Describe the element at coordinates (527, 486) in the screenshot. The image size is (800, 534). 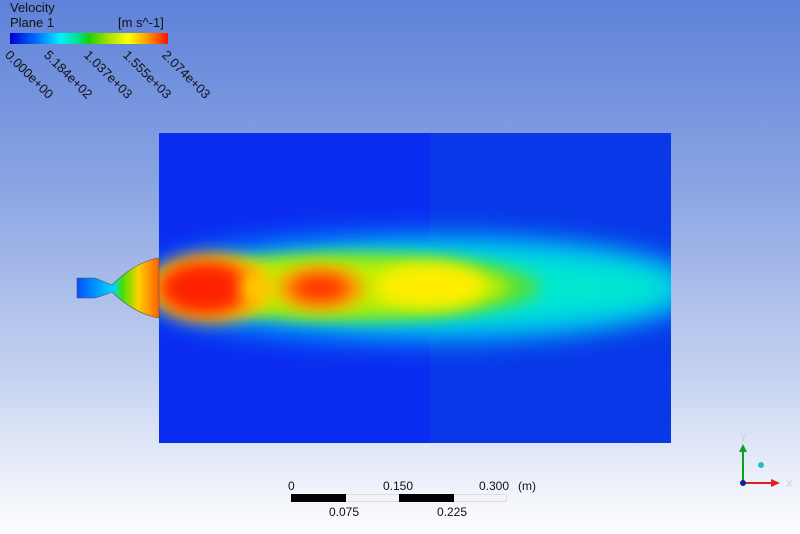
I see `scale-unit: (m)` at that location.